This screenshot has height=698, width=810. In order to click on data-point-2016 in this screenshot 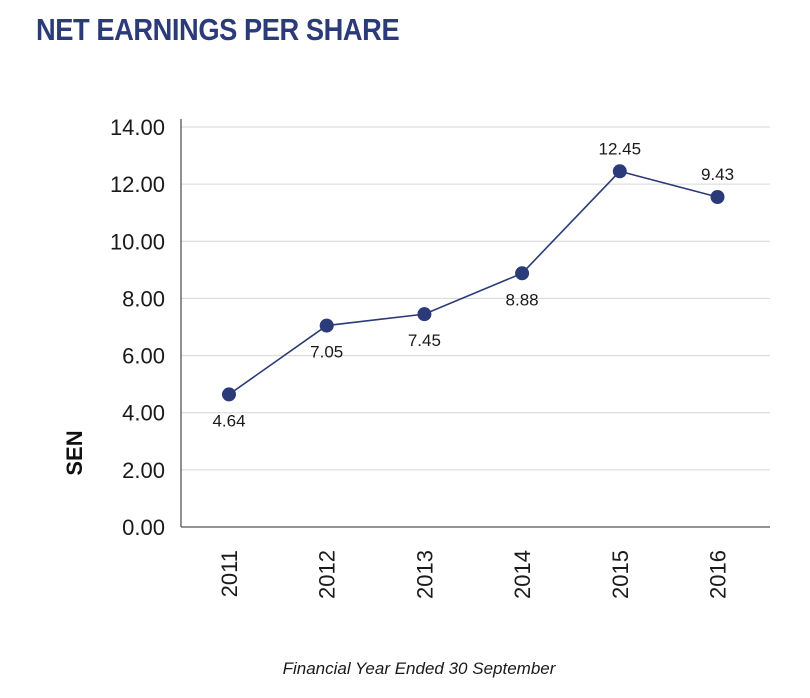, I will do `click(717, 197)`.